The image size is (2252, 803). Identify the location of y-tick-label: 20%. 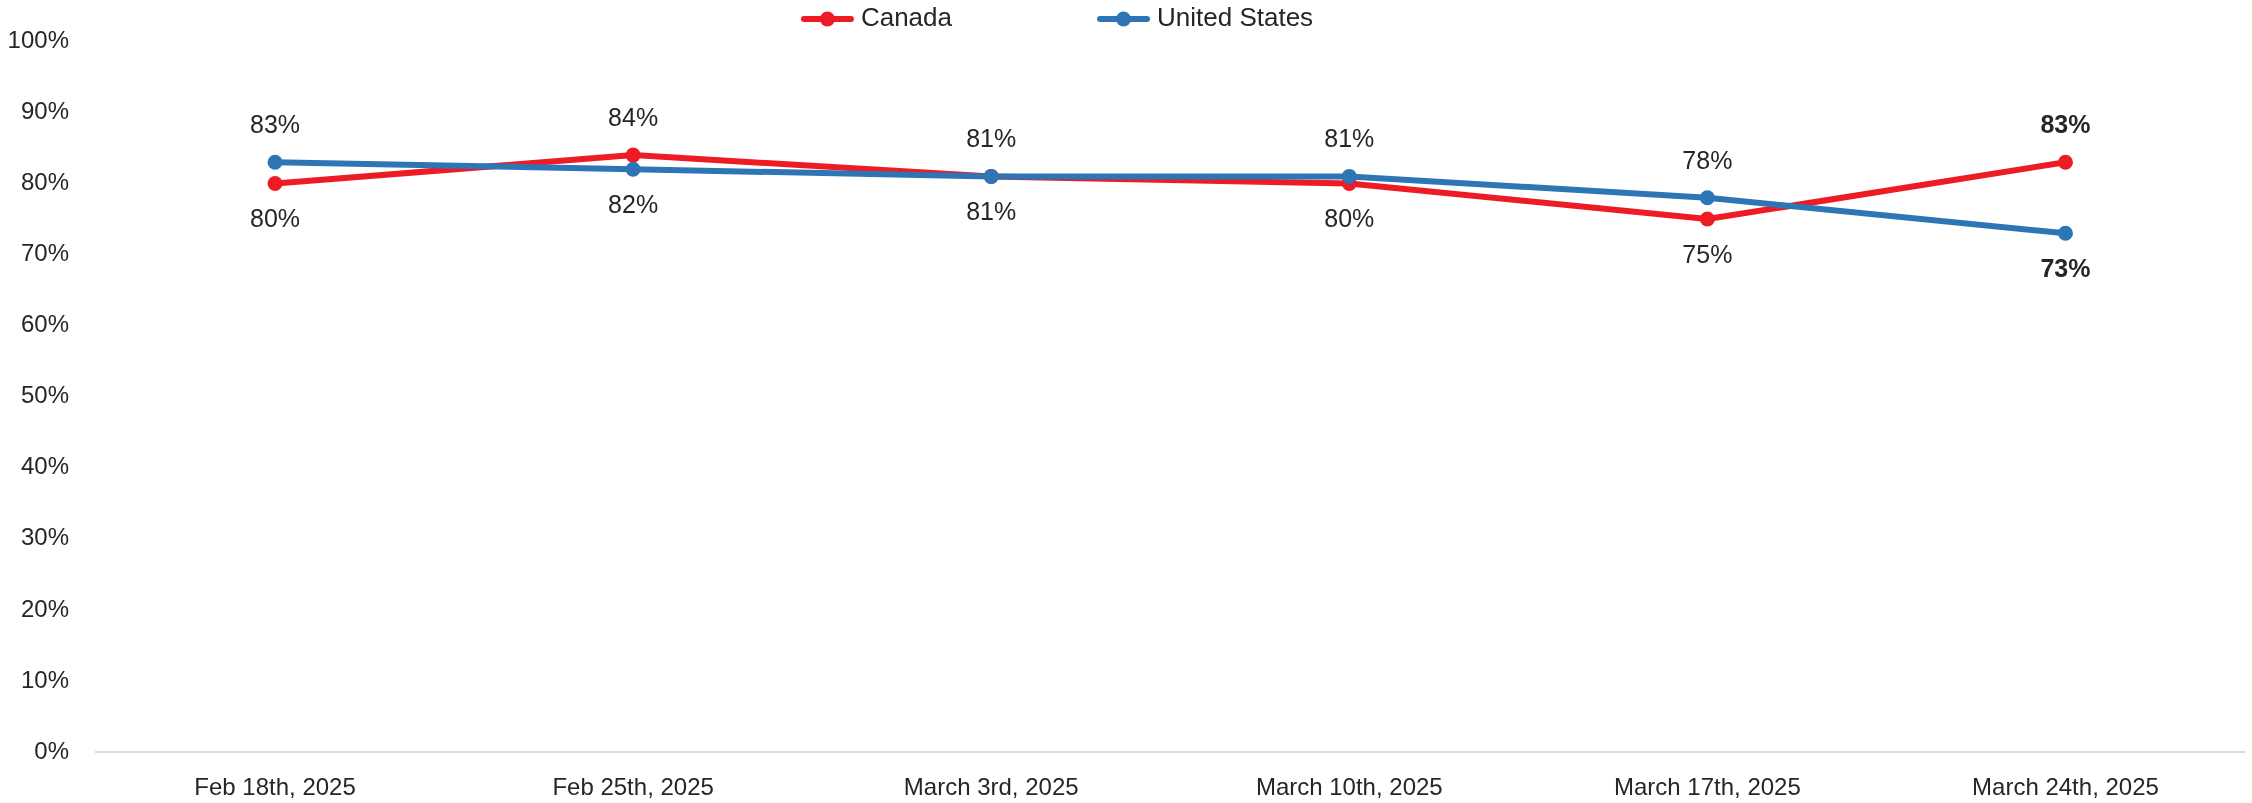
(44, 608).